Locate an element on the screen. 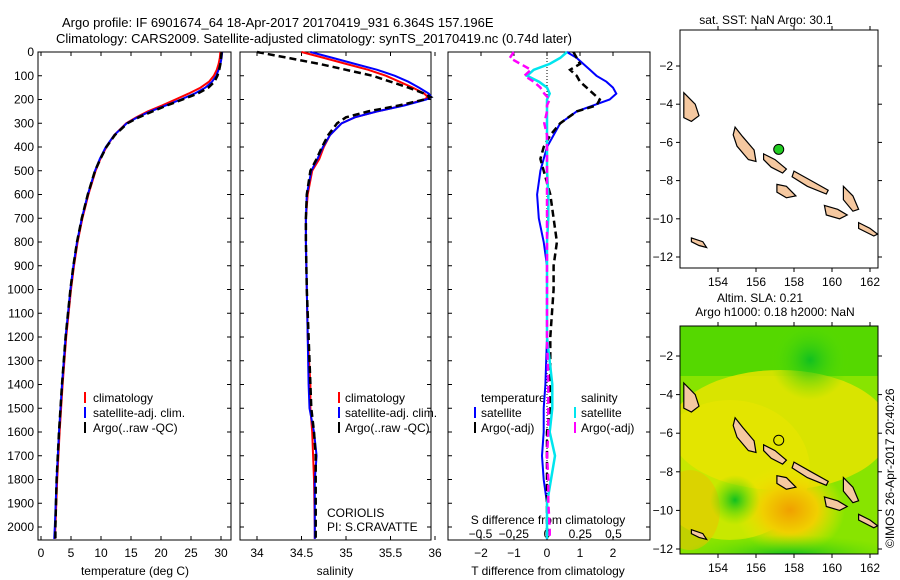 The width and height of the screenshot is (900, 580). depth-tick-label: 600 is located at coordinates (24, 195).